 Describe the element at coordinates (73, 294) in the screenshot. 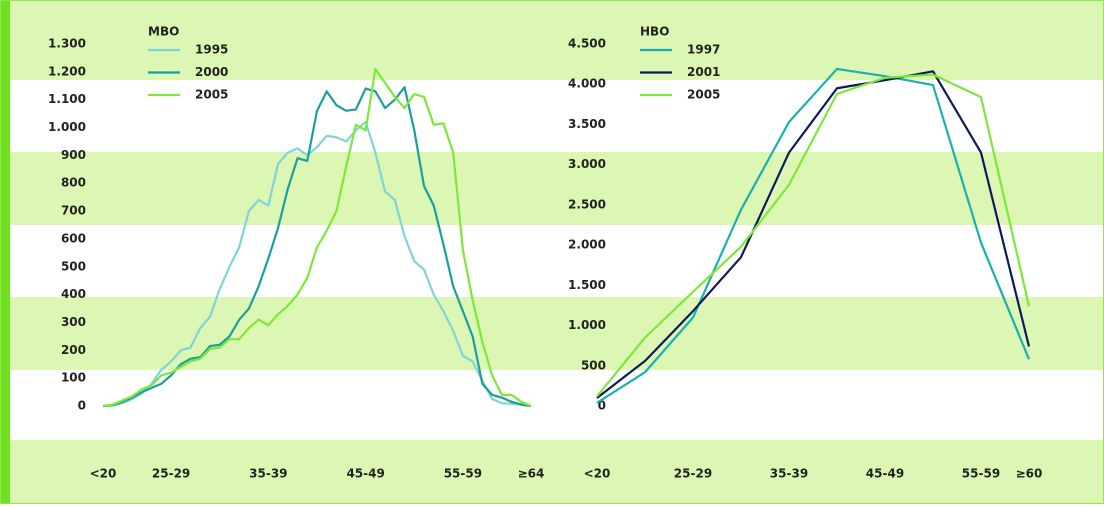

I see `y-tick-label: 400` at that location.